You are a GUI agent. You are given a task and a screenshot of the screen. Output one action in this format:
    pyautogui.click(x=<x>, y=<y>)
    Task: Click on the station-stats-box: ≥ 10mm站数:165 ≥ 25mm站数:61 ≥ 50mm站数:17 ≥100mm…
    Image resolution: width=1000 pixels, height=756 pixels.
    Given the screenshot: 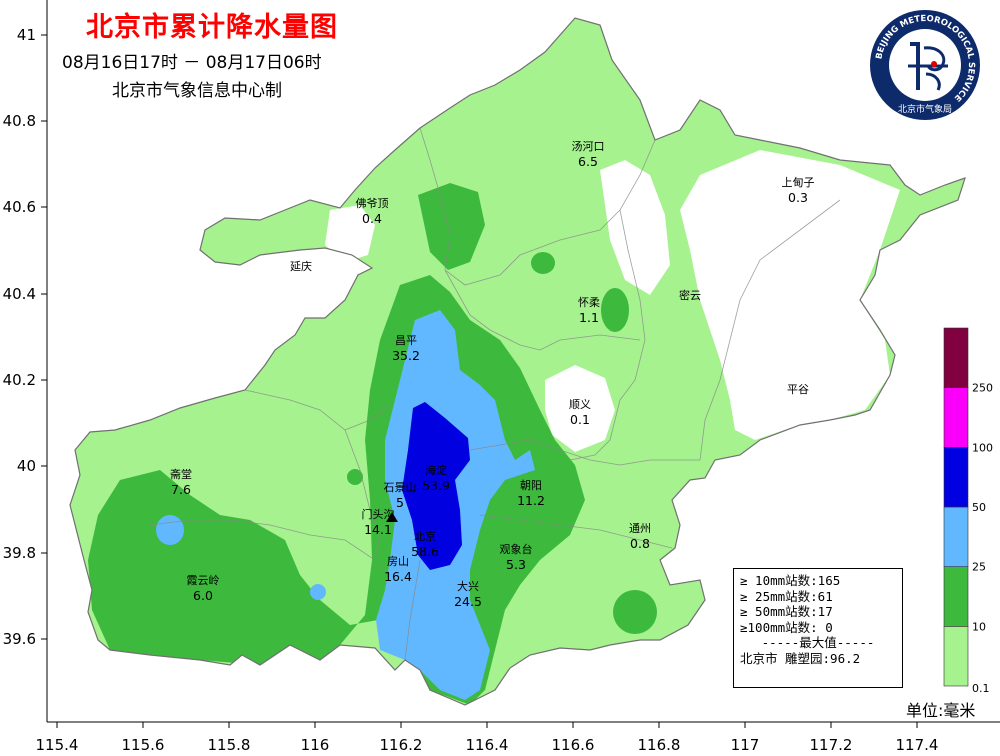 What is the action you would take?
    pyautogui.click(x=818, y=628)
    